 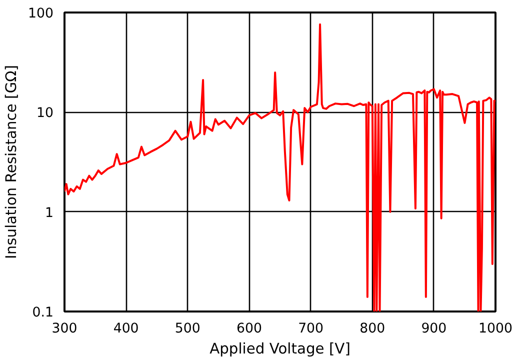 What do you see at coordinates (434, 329) in the screenshot?
I see `x-tick-label: 900` at bounding box center [434, 329].